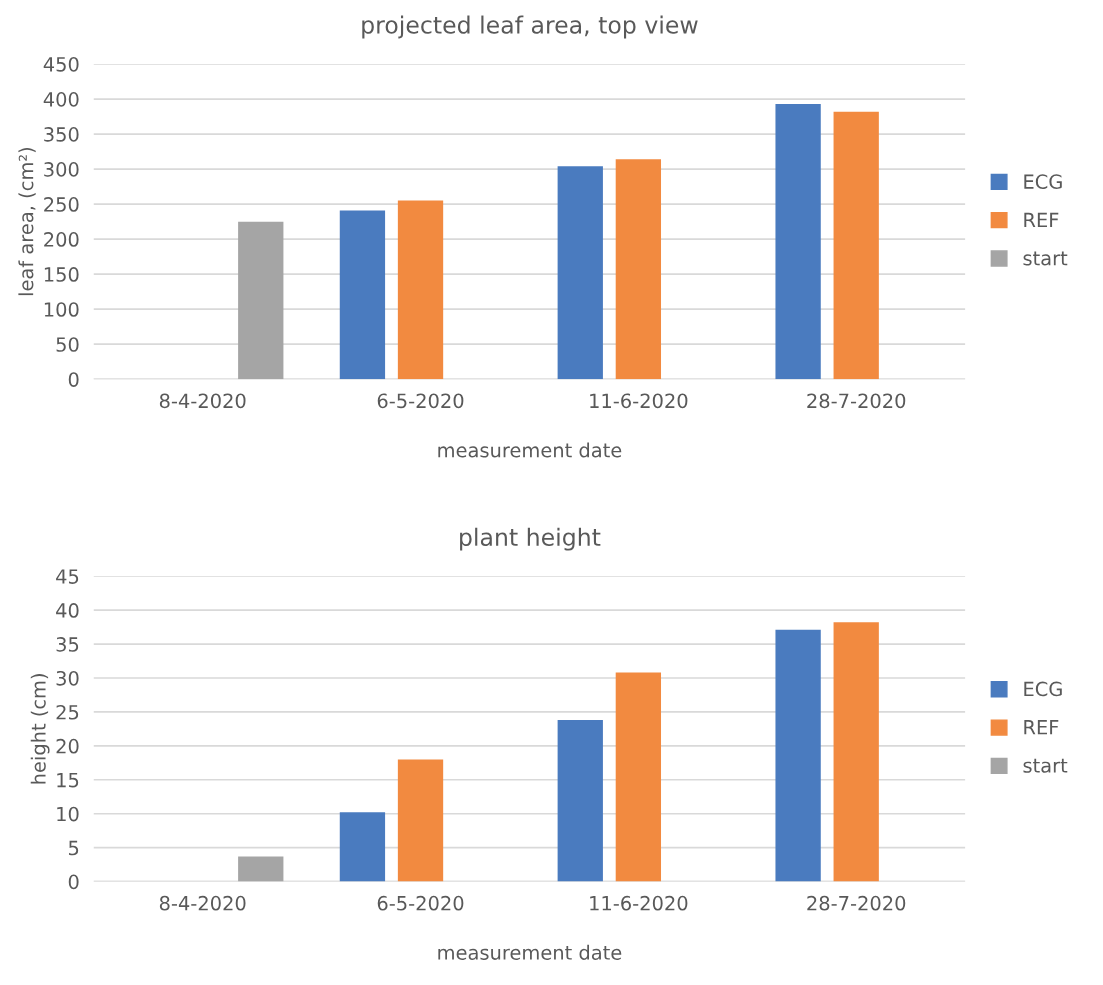  What do you see at coordinates (530, 27) in the screenshot?
I see `chart-title: projected leaf area, top view` at bounding box center [530, 27].